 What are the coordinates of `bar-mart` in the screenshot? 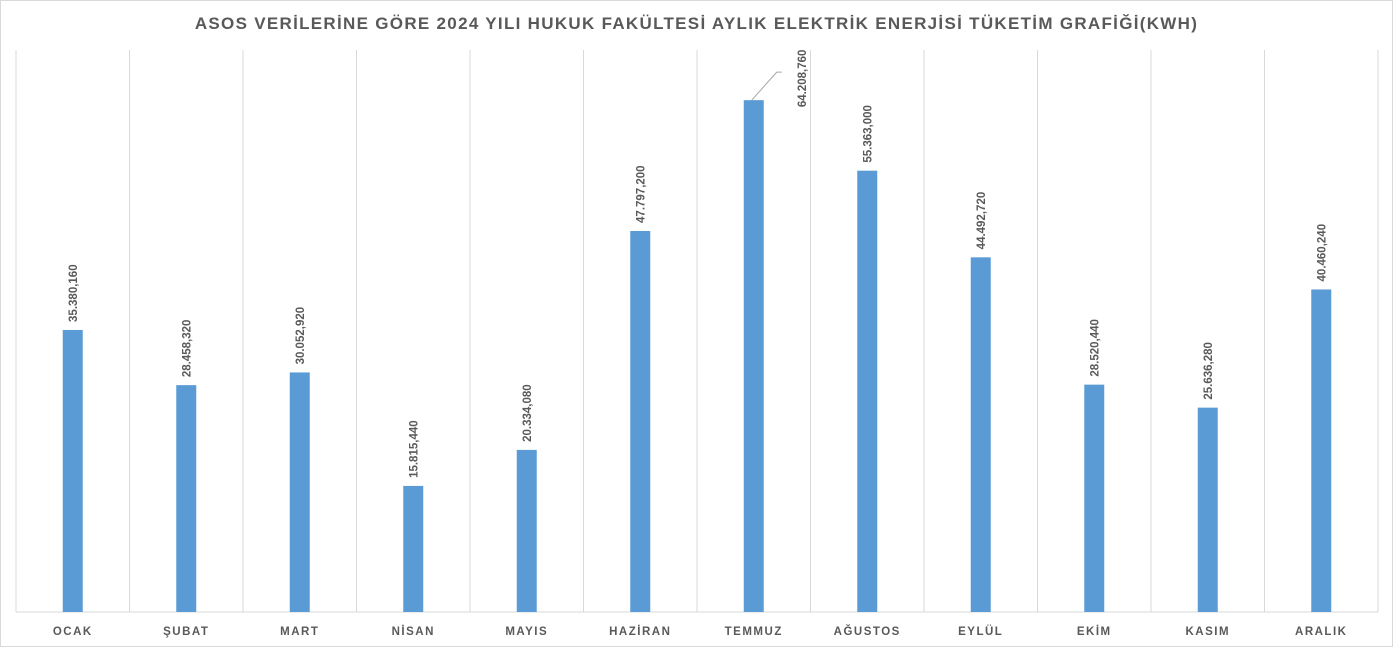 It's located at (299, 492).